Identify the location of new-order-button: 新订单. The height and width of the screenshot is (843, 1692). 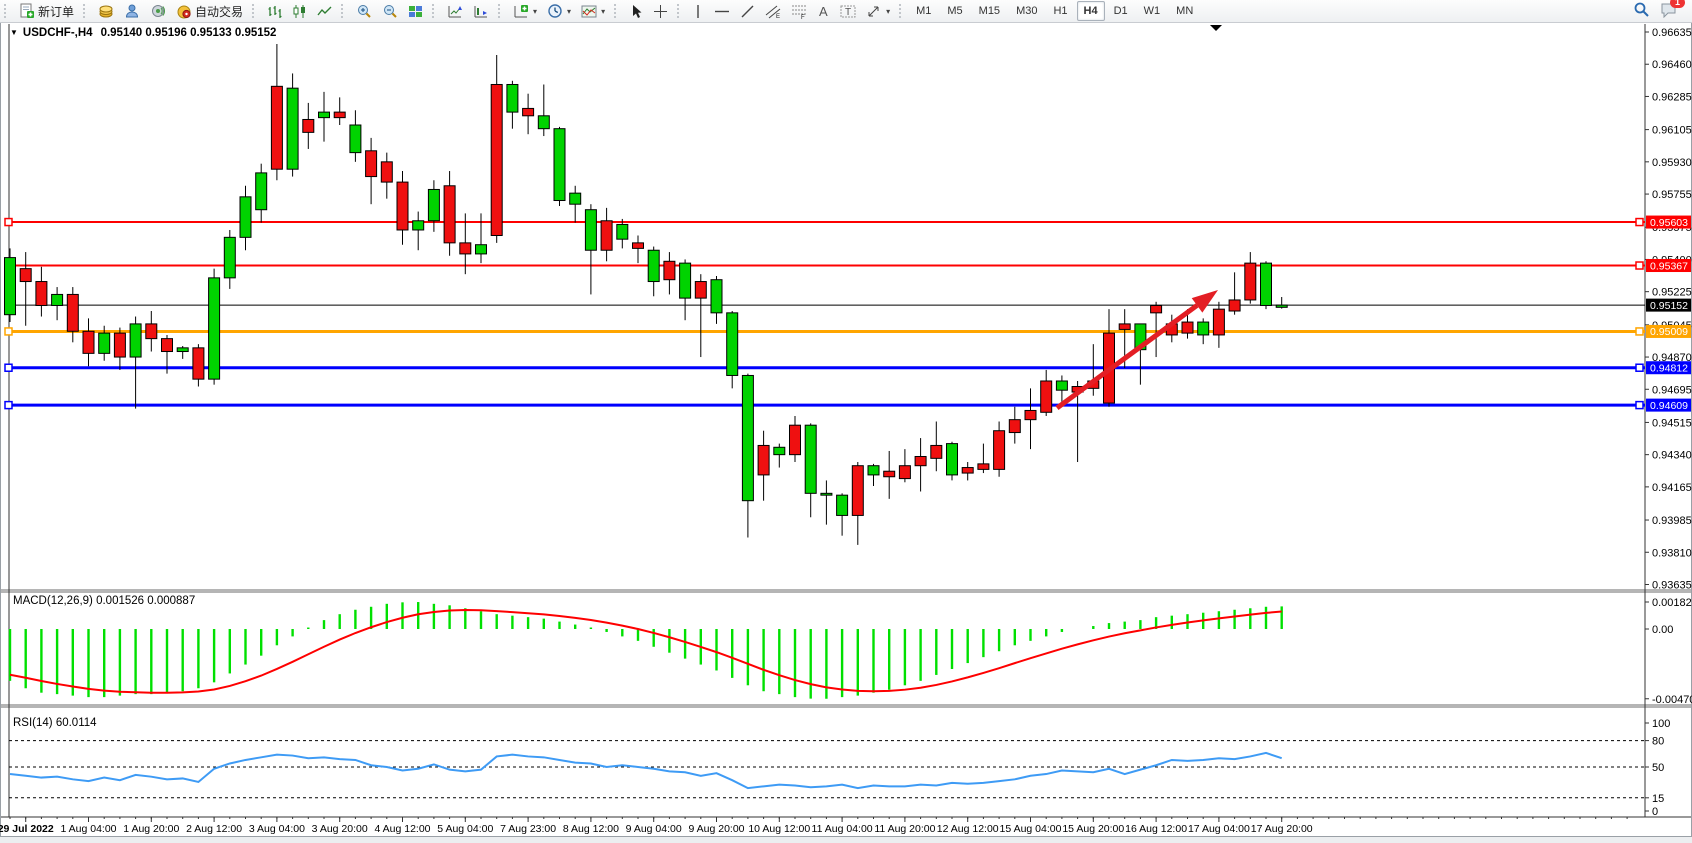
(46, 11).